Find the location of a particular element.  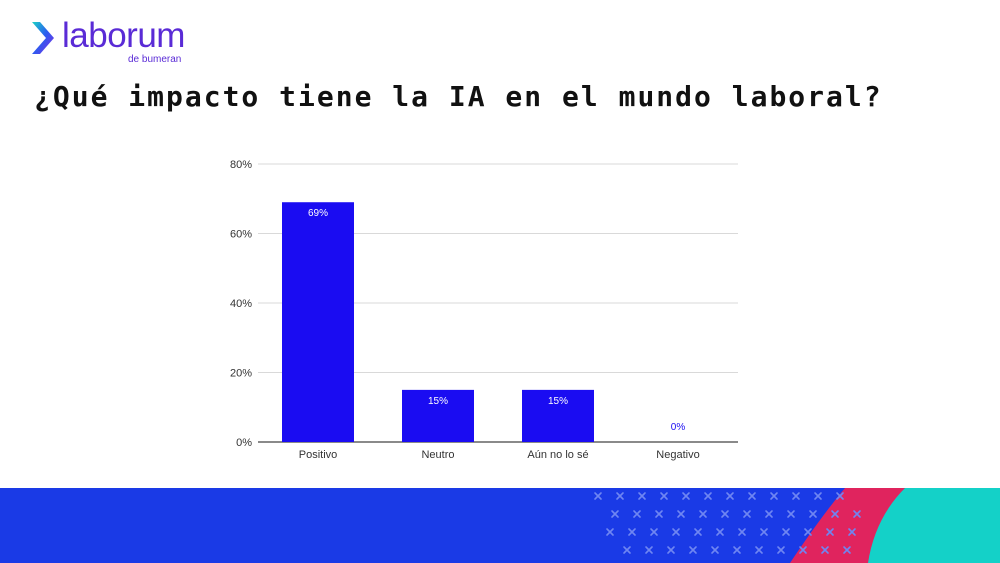

y-tick-label: 0% is located at coordinates (244, 443).